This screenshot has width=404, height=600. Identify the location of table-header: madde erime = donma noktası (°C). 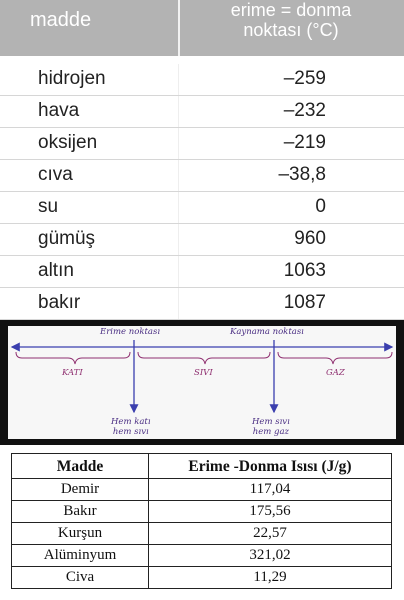
(202, 28).